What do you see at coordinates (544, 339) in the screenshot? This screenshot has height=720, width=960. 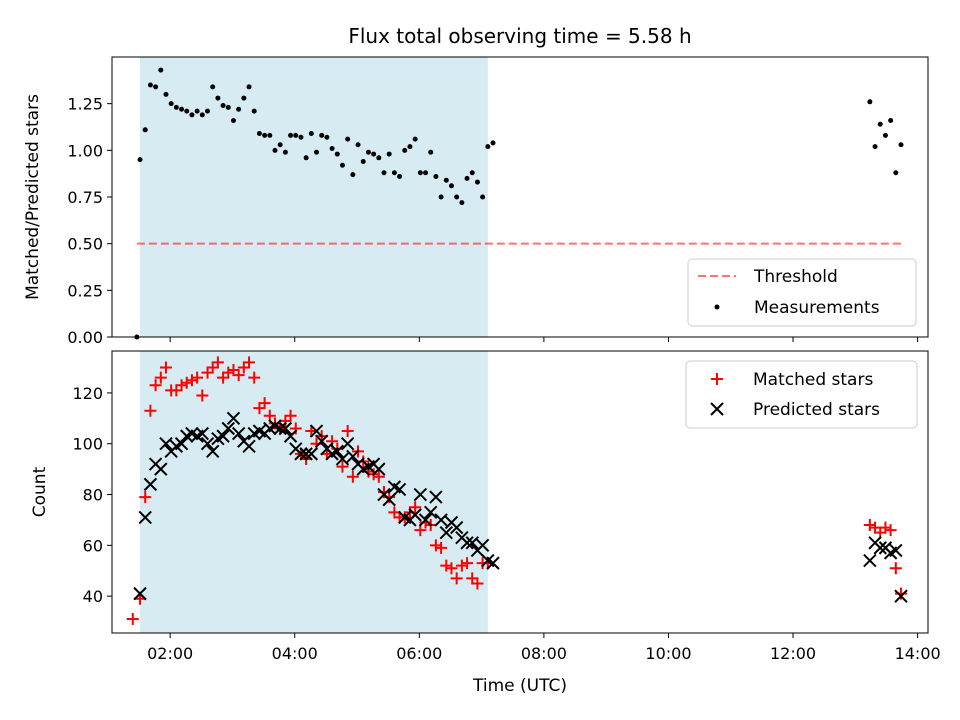 I see `ratio-x-ticks` at bounding box center [544, 339].